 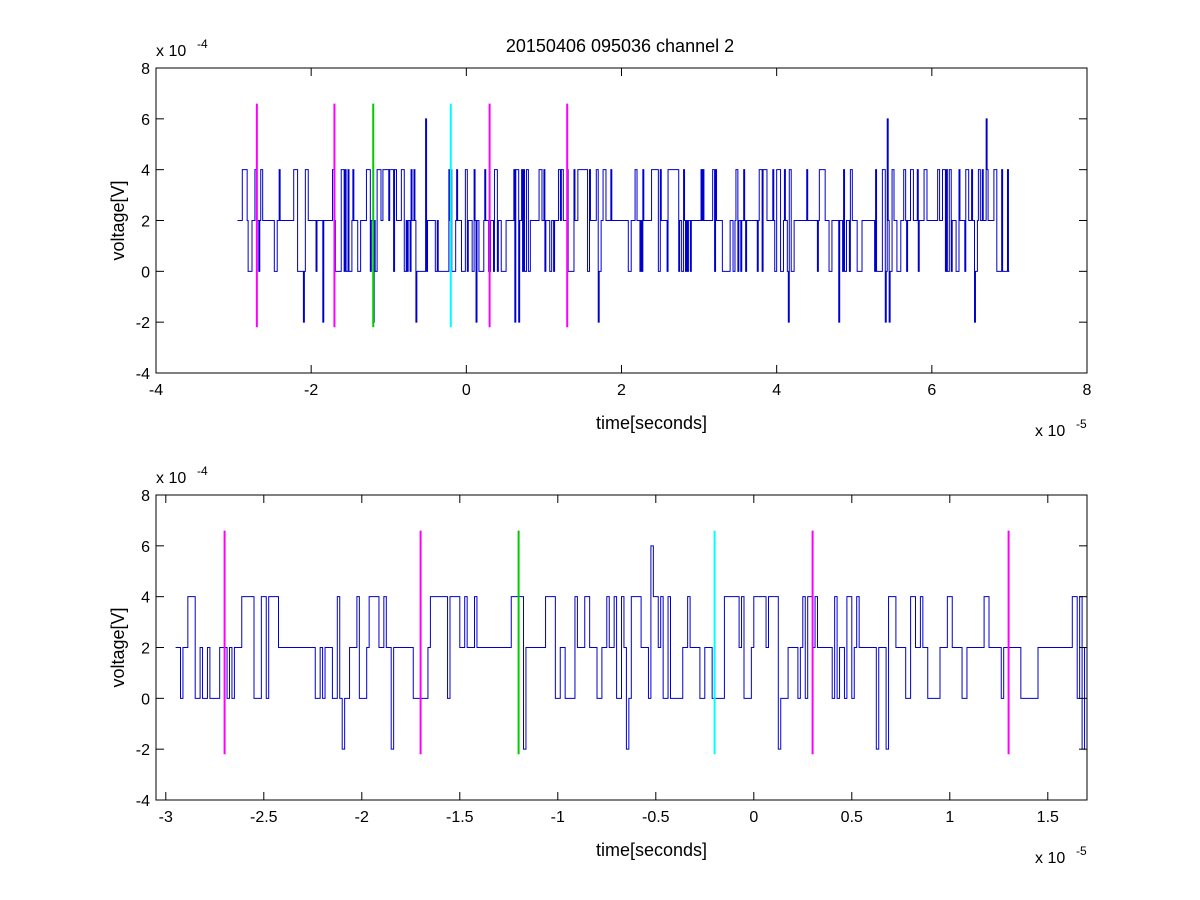 I want to click on x-tick-label: -3, so click(x=166, y=817).